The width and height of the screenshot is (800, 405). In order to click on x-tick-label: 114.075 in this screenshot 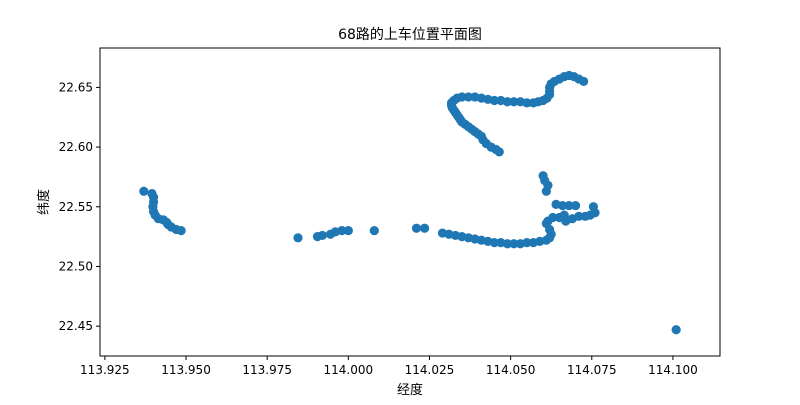, I will do `click(592, 370)`.